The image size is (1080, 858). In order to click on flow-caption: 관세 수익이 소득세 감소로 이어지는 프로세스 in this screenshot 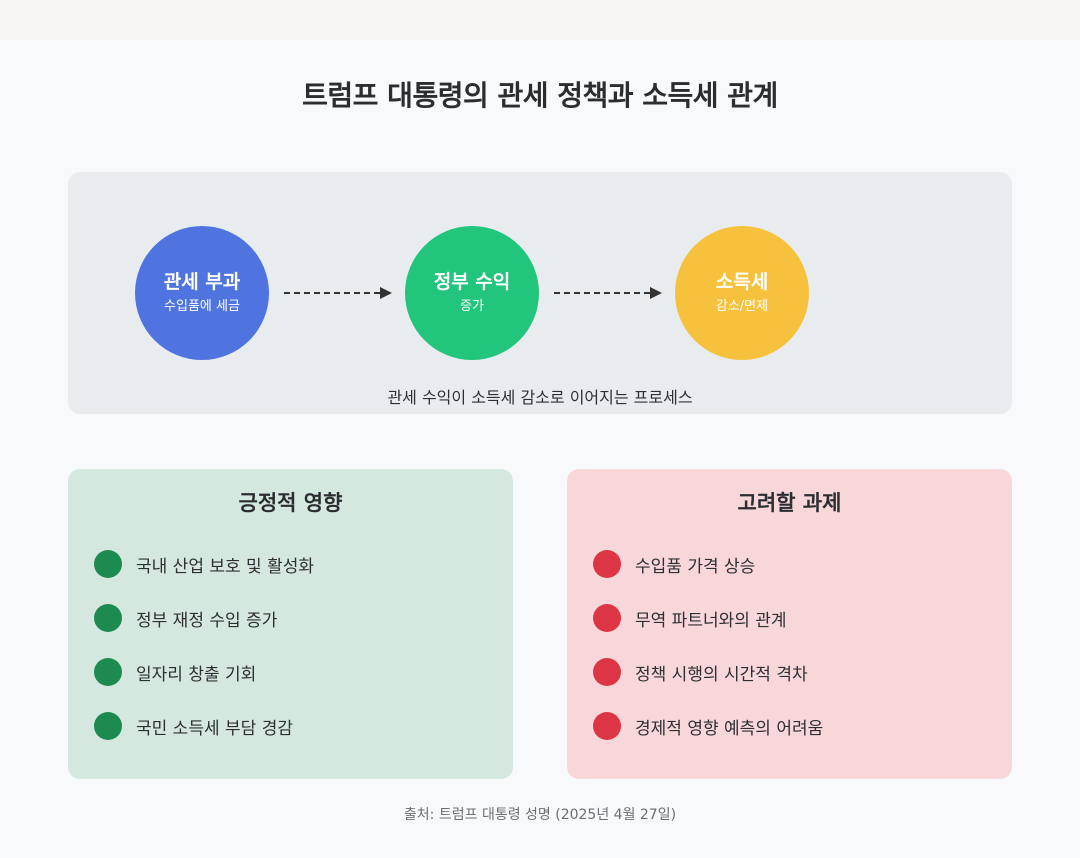, I will do `click(540, 397)`.